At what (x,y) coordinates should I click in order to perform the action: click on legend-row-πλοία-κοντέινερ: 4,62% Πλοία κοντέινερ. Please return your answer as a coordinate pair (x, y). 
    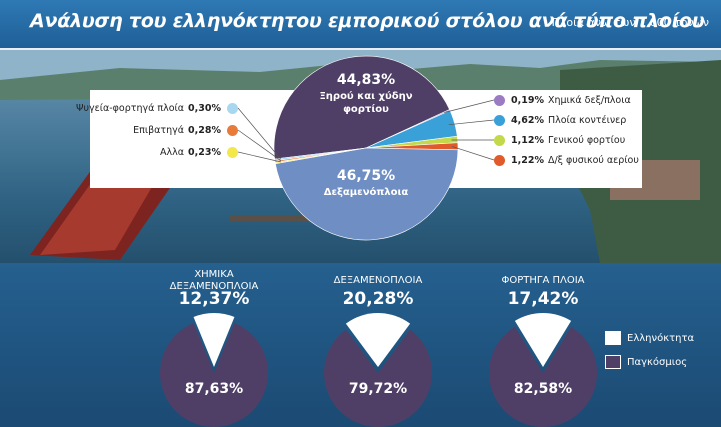
    Looking at the image, I should click on (568, 120).